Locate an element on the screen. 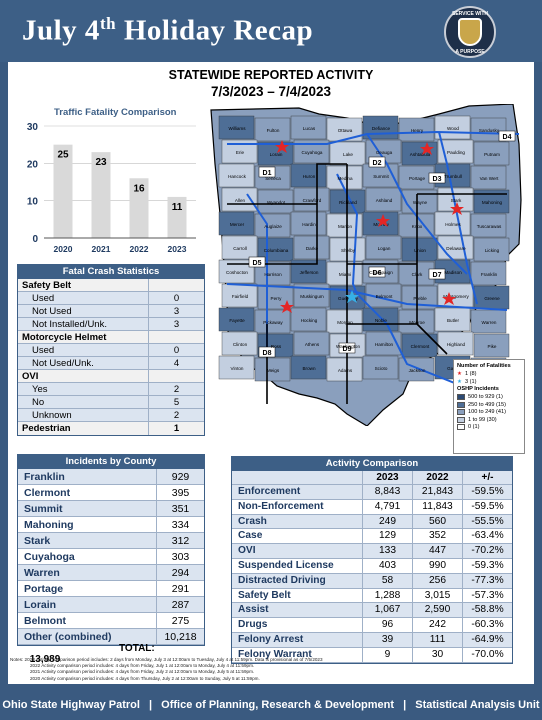  county-label: Ashland is located at coordinates (384, 200).